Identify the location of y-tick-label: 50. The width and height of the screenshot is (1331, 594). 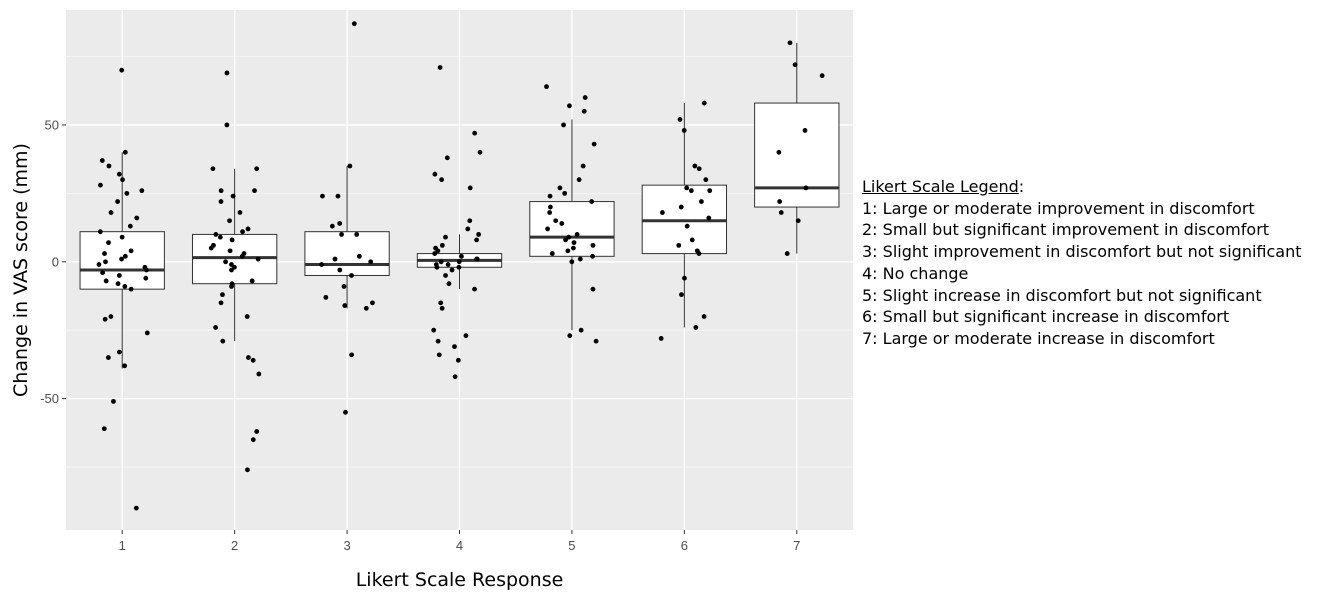
(52, 124).